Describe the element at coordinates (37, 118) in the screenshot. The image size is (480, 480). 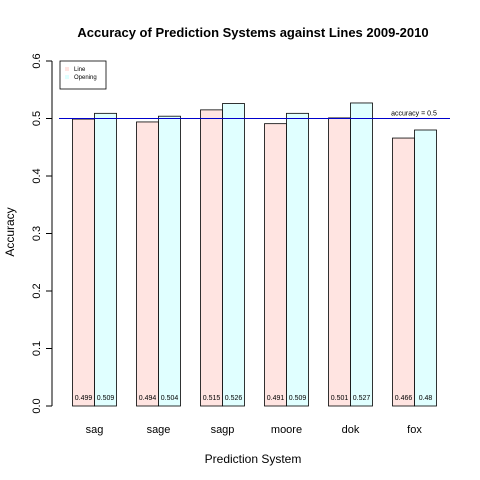
I see `y-tick-label: 0.5` at that location.